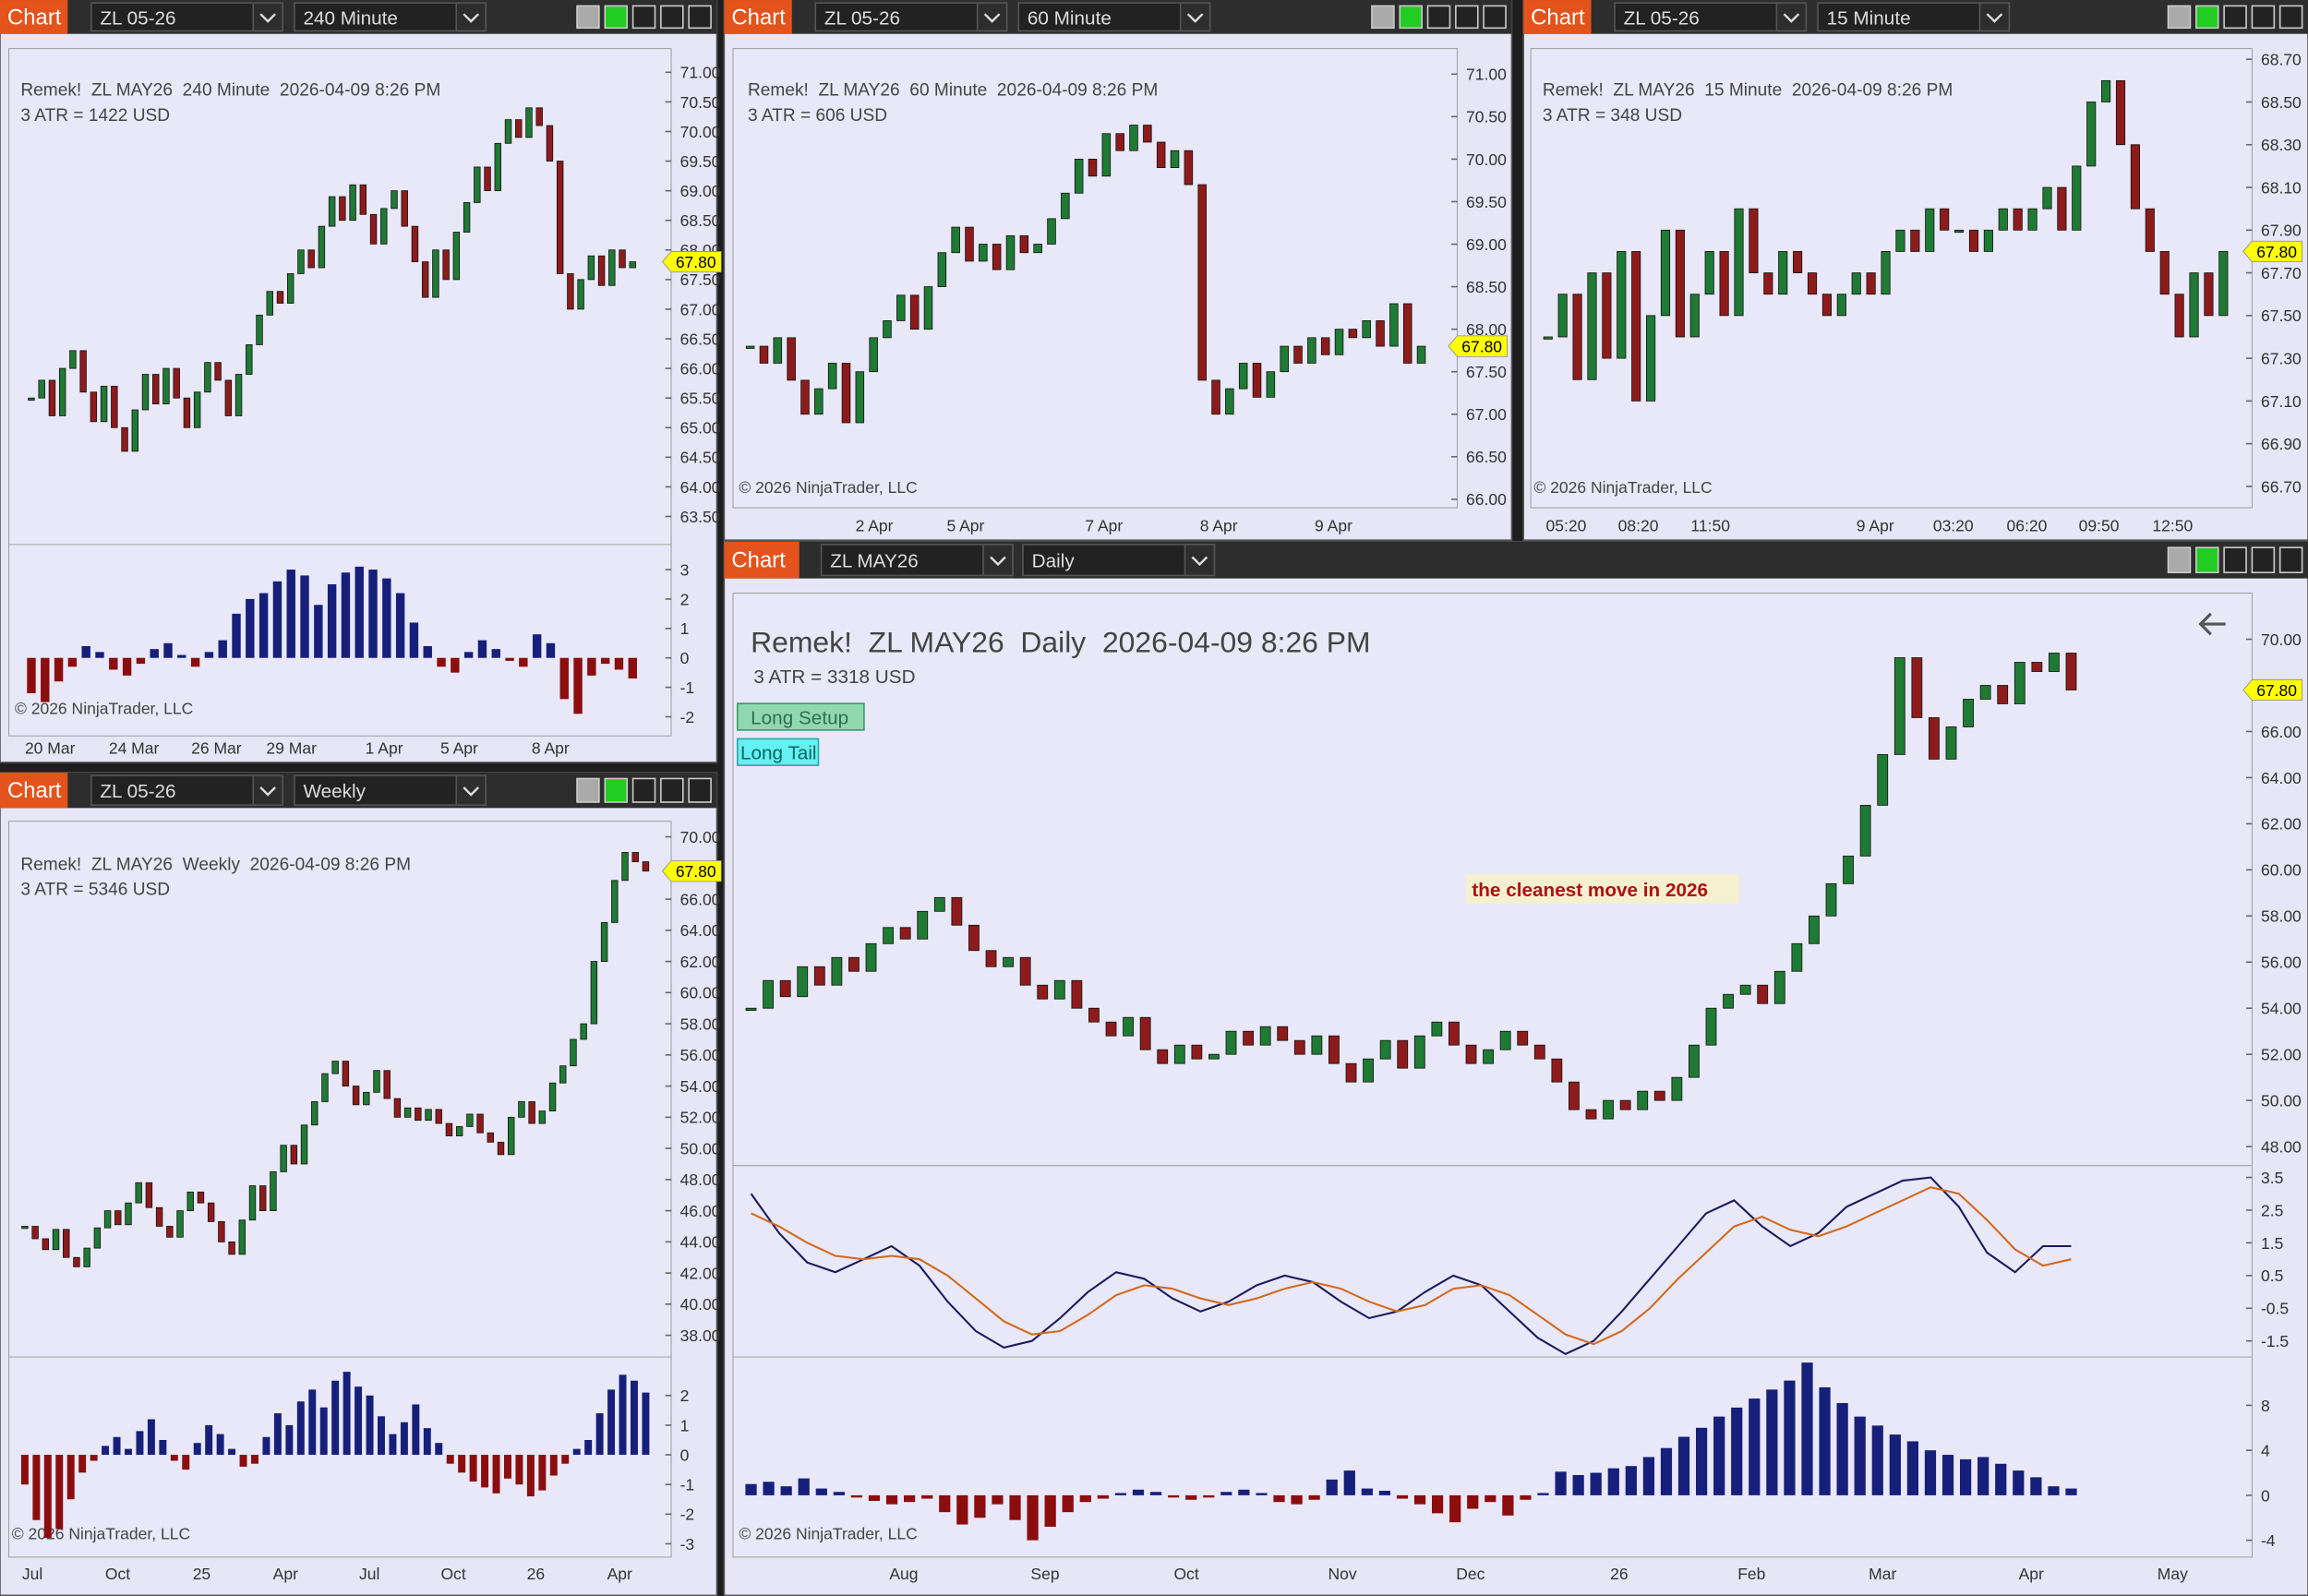  Describe the element at coordinates (334, 791) in the screenshot. I see `timeframe-dropdown-label: Weekly` at that location.